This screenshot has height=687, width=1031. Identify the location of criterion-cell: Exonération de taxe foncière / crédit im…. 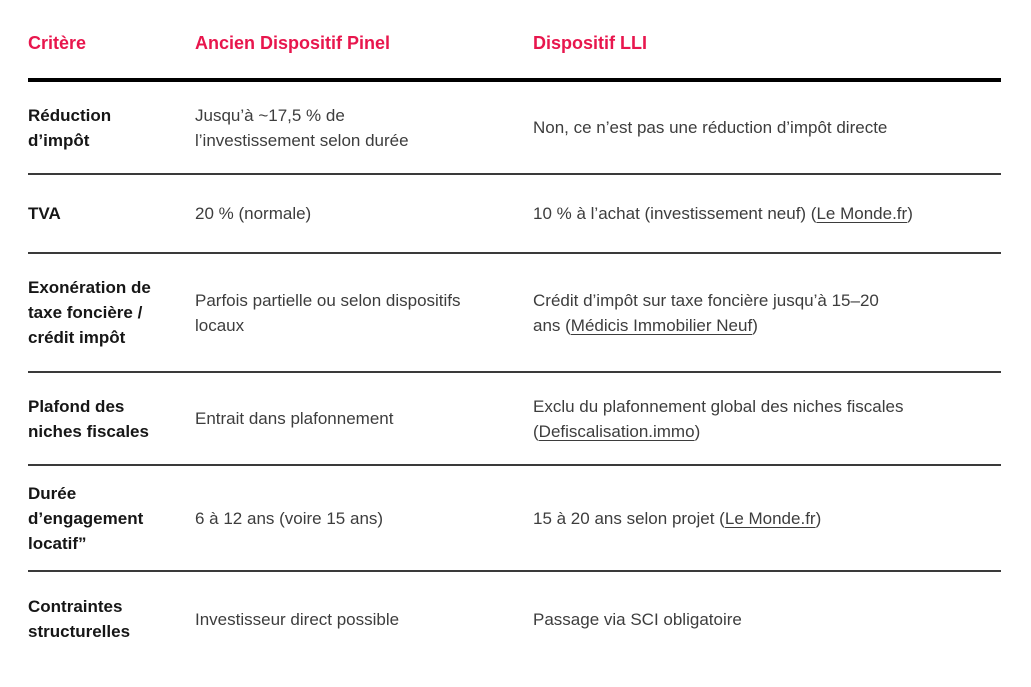
(111, 313).